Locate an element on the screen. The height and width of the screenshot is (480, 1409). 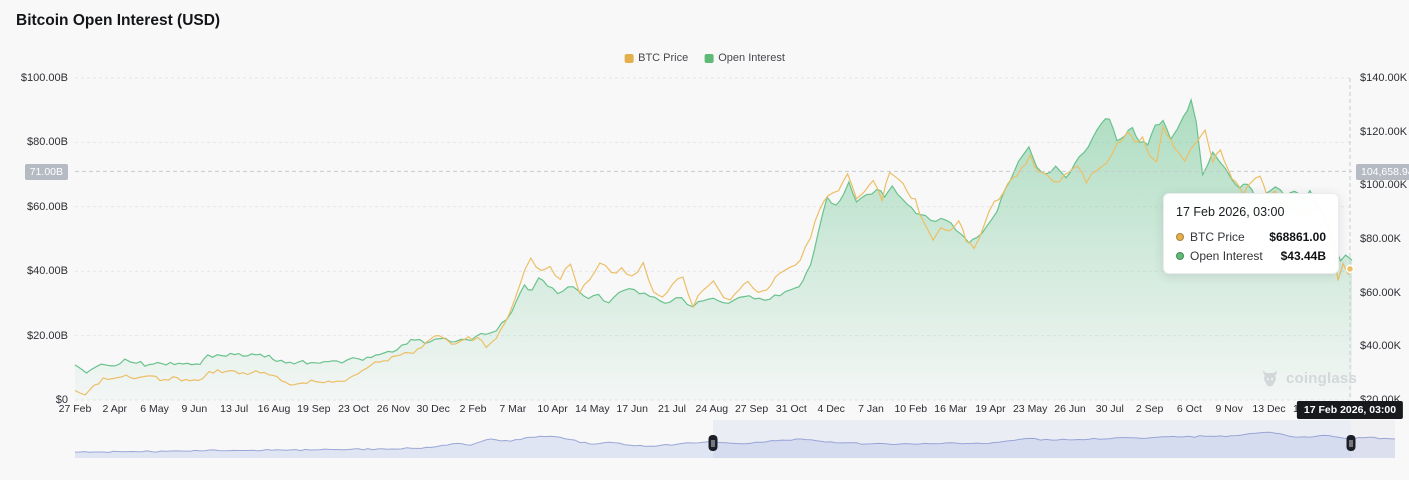
x-tick-label: 19 Apr is located at coordinates (990, 409).